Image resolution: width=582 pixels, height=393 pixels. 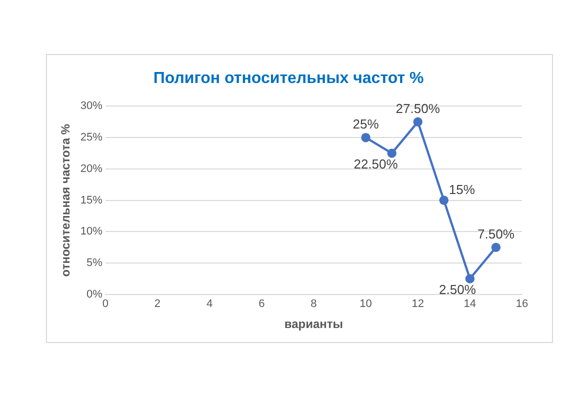 What do you see at coordinates (91, 232) in the screenshot?
I see `y-tick-label: 10%` at bounding box center [91, 232].